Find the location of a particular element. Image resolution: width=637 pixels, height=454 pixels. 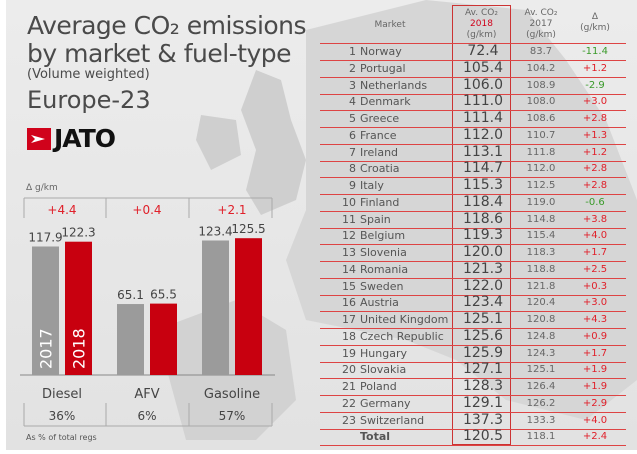

value-2017: 120.4 is located at coordinates (541, 303).